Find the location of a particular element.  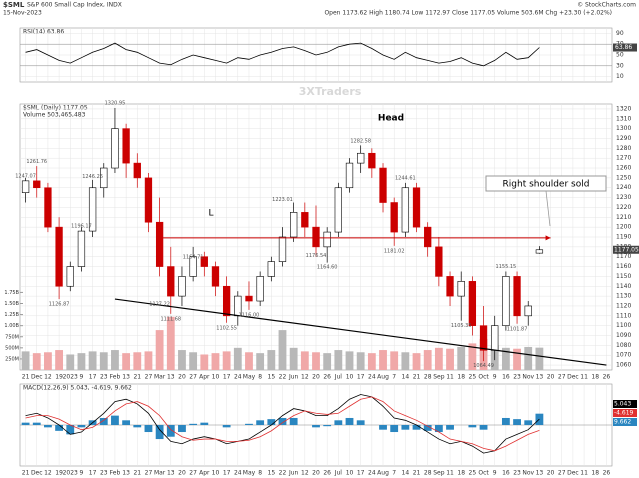

x-tick-label: 14 is located at coordinates (406, 377).